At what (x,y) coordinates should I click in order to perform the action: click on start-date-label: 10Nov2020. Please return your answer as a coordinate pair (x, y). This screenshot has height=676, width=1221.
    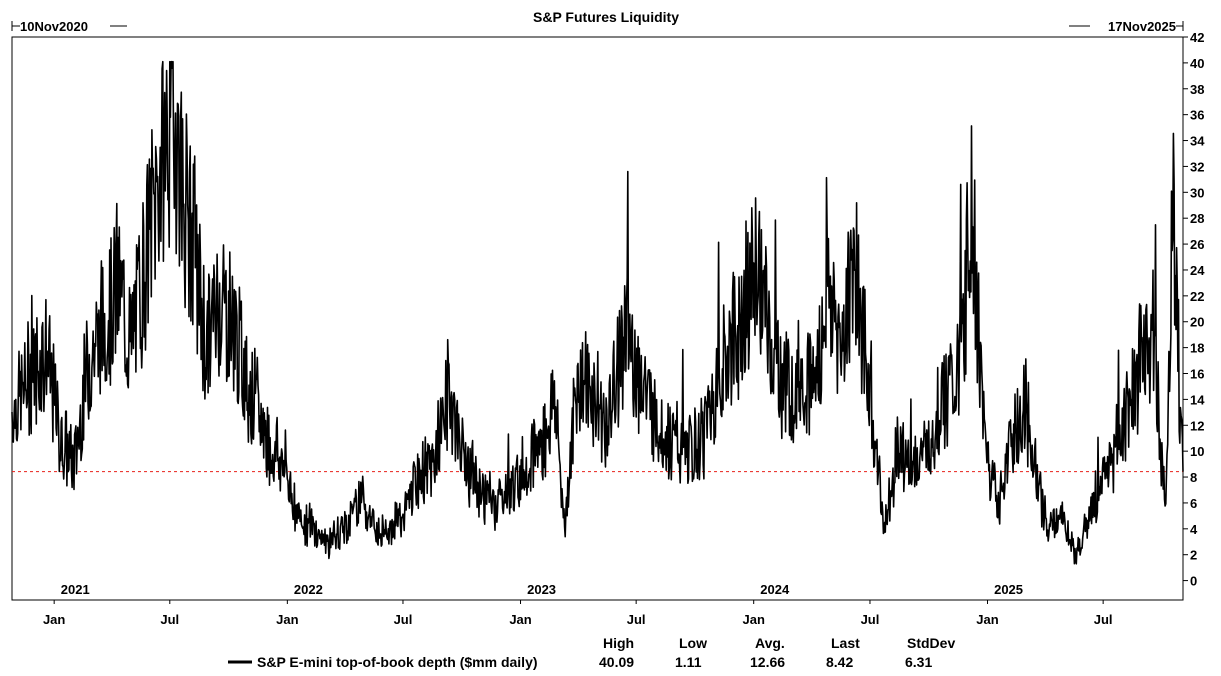
    Looking at the image, I should click on (54, 26).